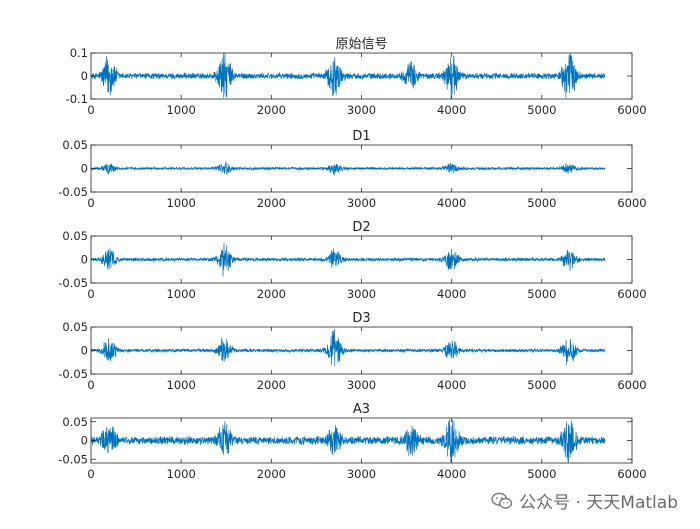 The width and height of the screenshot is (700, 529). I want to click on watermark: 公众号 · 天天Matlab, so click(584, 500).